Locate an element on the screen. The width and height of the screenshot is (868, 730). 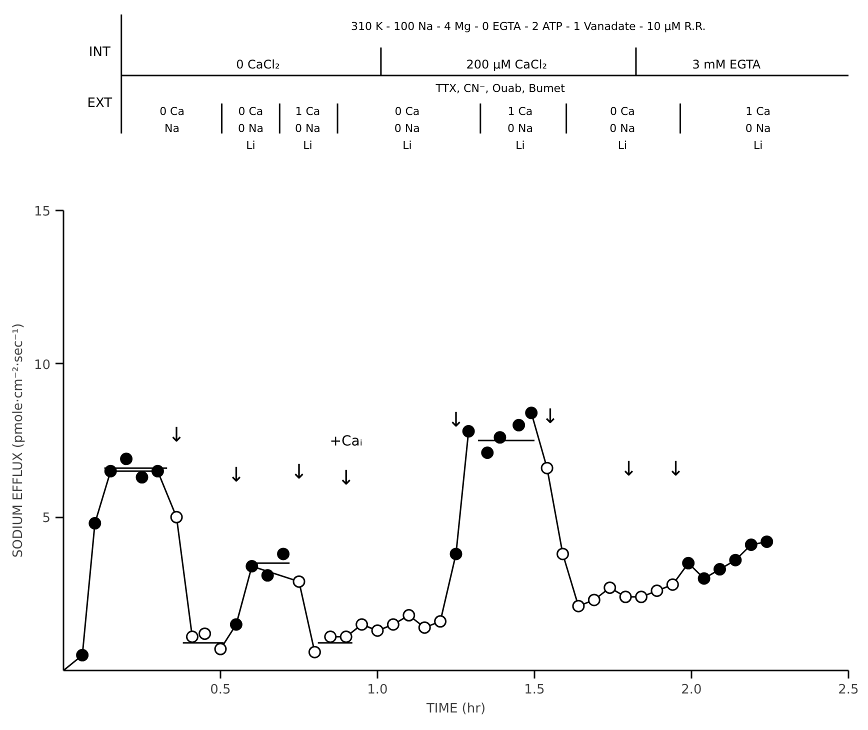
x-tick-label: 1.5 is located at coordinates (534, 690).